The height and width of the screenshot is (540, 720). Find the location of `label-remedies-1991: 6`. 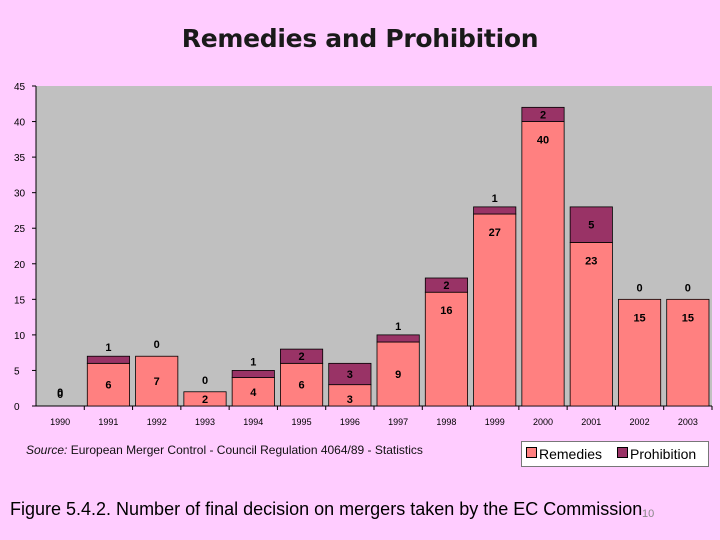

label-remedies-1991: 6 is located at coordinates (108, 386).